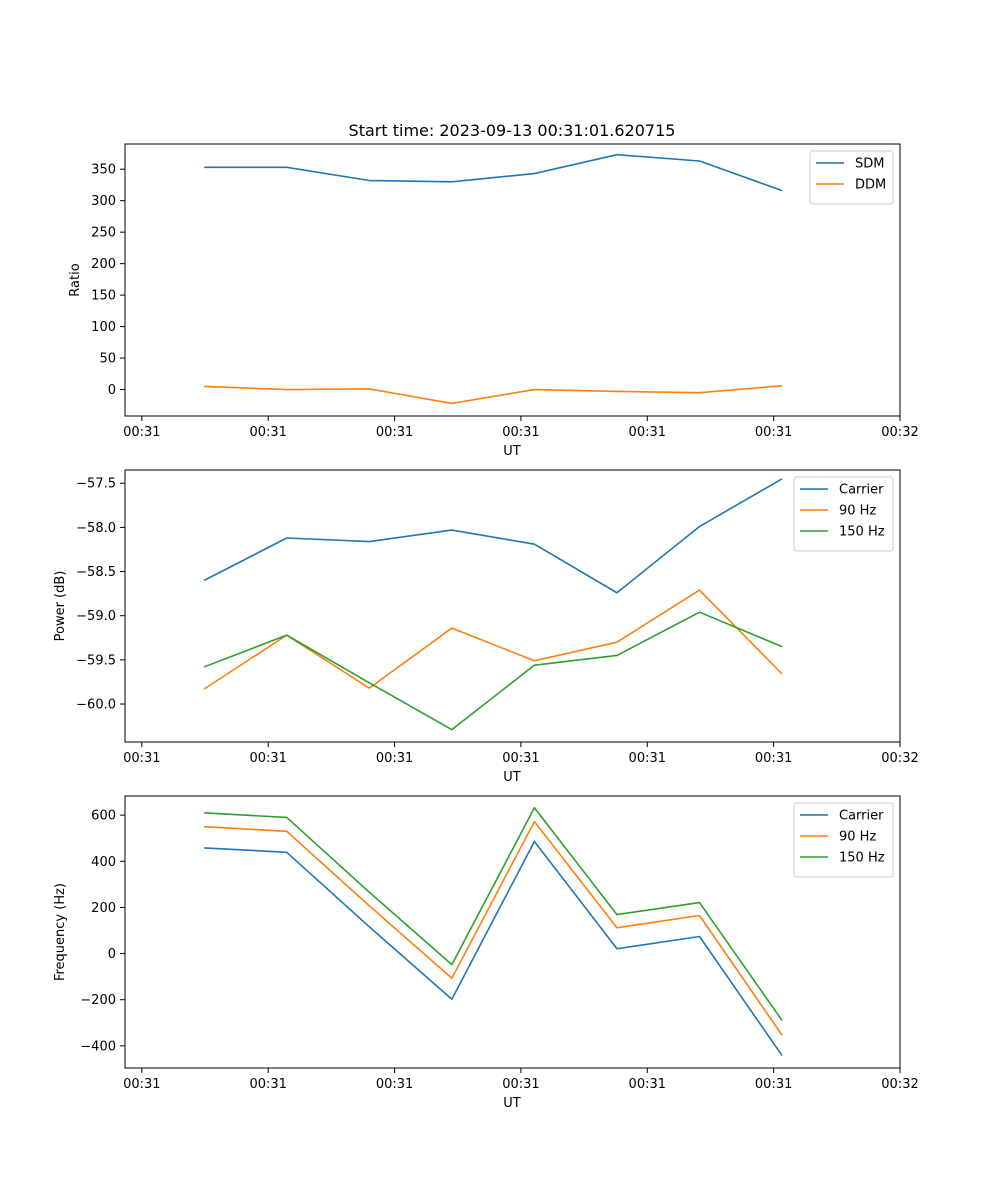 This screenshot has height=1200, width=1000. What do you see at coordinates (103, 170) in the screenshot?
I see `ratio-y-tick-label: 350` at bounding box center [103, 170].